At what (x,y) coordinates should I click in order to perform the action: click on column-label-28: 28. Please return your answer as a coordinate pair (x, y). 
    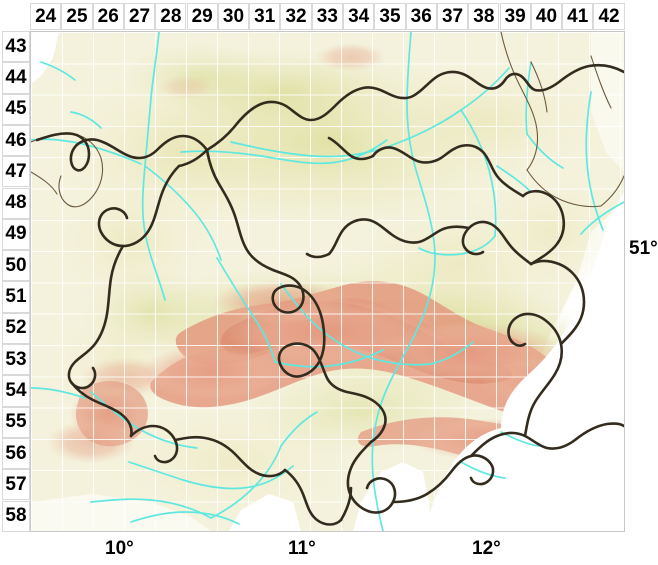
    Looking at the image, I should click on (171, 16).